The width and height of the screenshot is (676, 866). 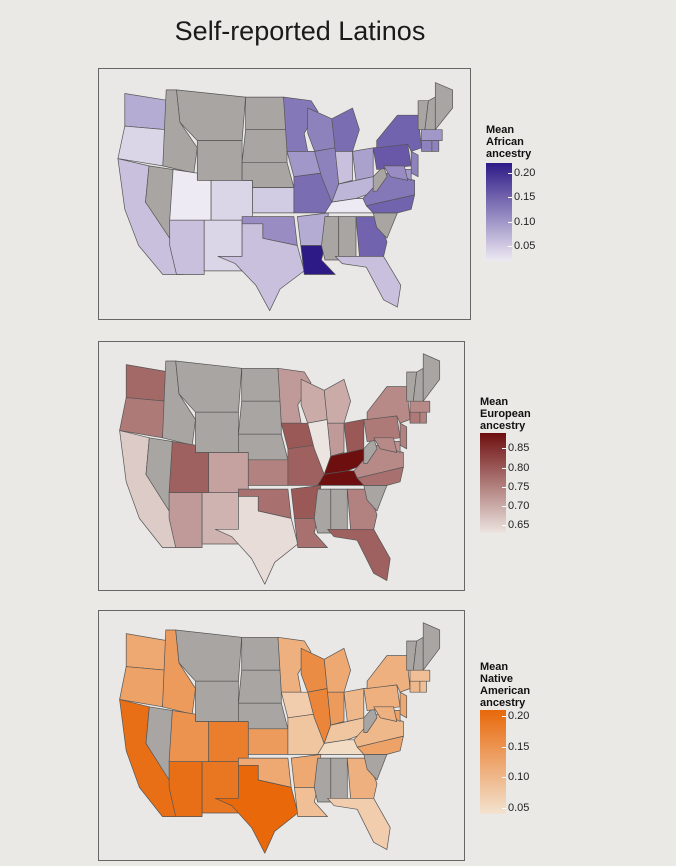 I want to click on legend-colorbar-european, so click(x=493, y=483).